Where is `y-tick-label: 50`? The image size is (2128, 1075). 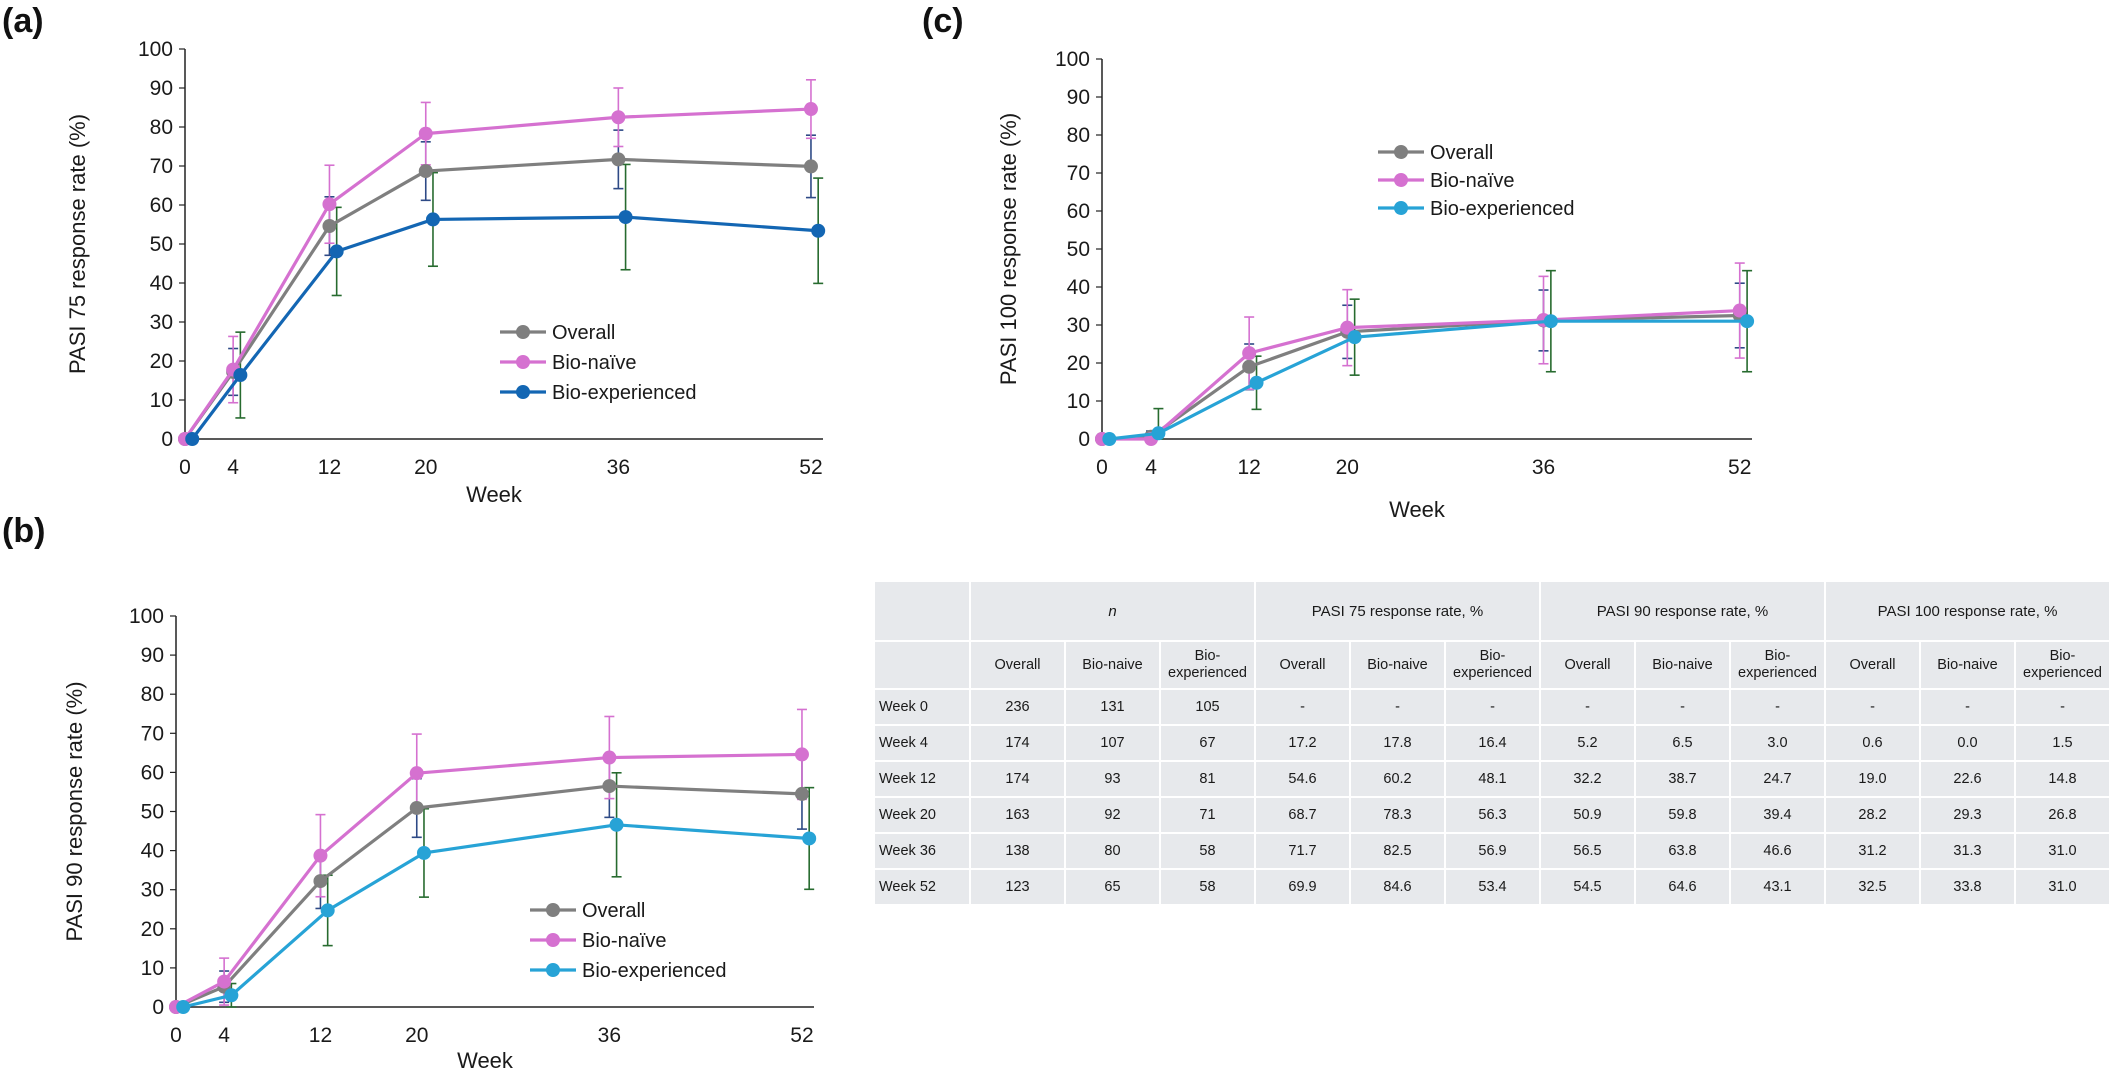
y-tick-label: 50 is located at coordinates (152, 812).